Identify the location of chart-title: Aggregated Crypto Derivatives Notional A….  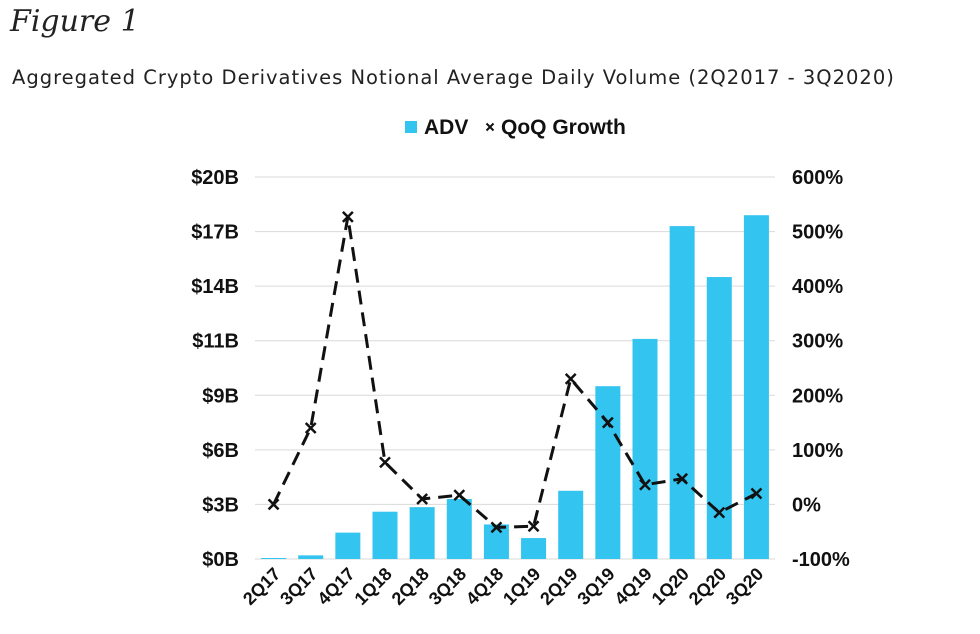
(453, 77).